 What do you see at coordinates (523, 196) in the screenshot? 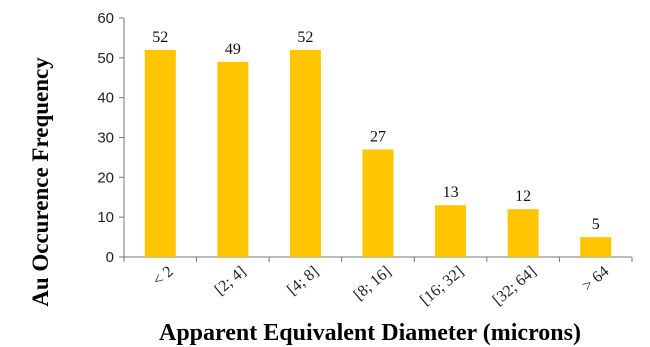
I see `data-label: 12` at bounding box center [523, 196].